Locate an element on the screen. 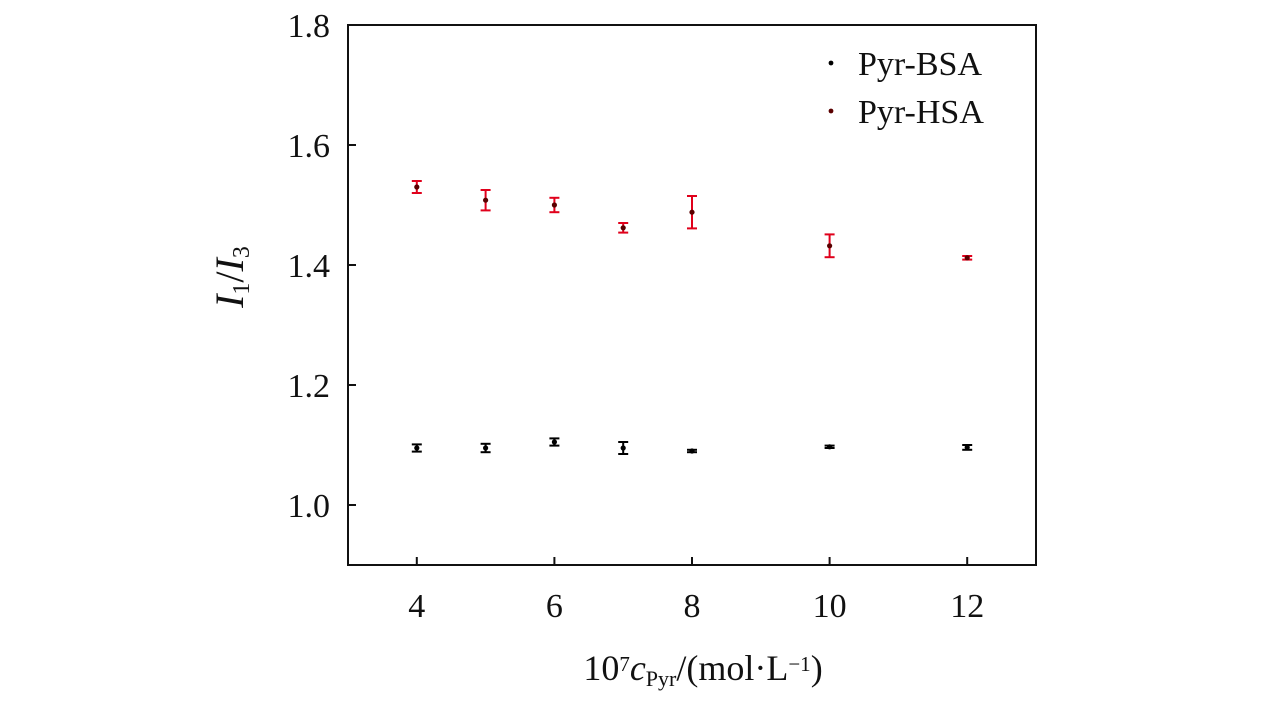 This screenshot has height=709, width=1276. legend-label: Pyr-BSA is located at coordinates (920, 64).